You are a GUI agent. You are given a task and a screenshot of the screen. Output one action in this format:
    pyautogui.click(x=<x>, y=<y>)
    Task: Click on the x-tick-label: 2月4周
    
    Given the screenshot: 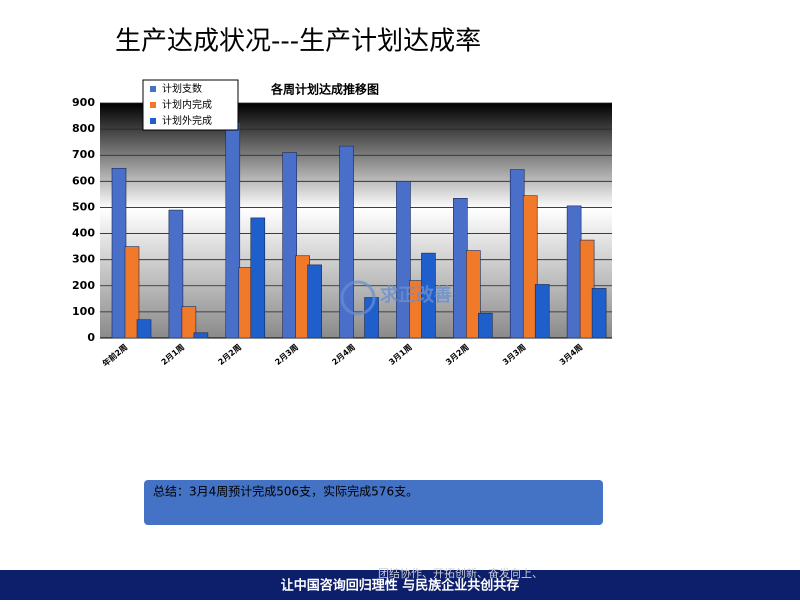 What is the action you would take?
    pyautogui.click(x=343, y=355)
    